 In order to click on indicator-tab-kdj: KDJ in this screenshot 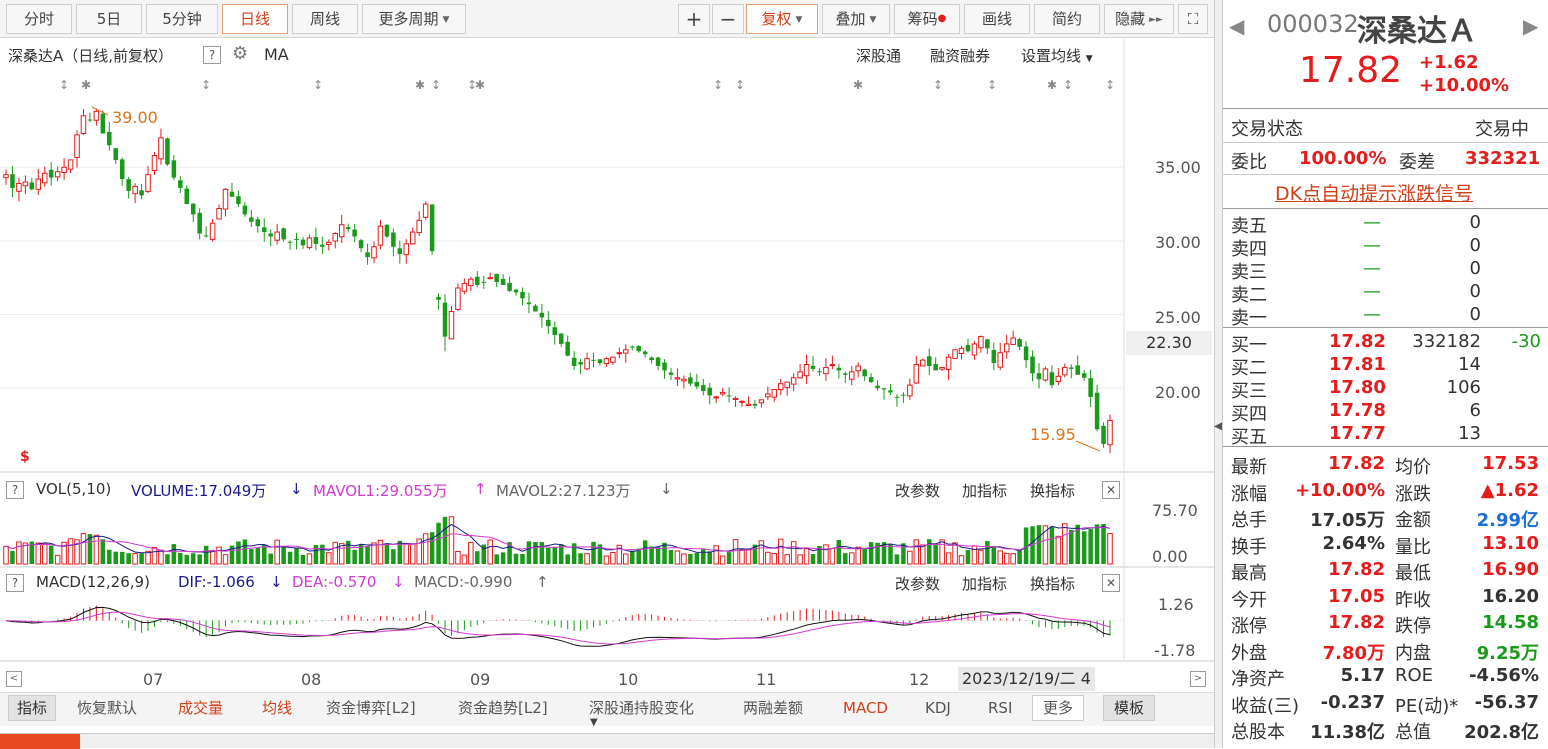, I will do `click(938, 708)`.